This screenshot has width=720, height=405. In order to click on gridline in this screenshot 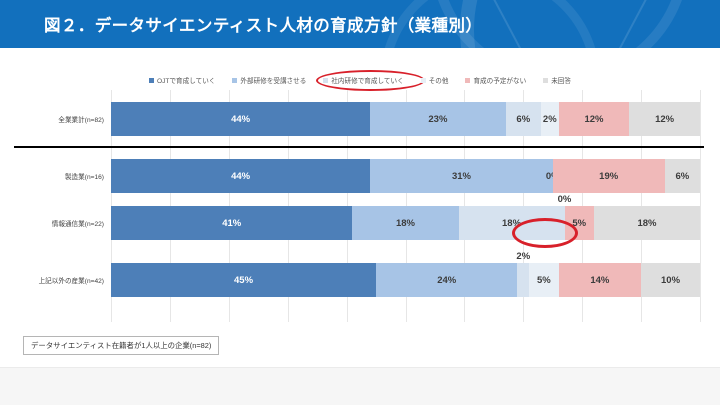, I will do `click(700, 206)`.